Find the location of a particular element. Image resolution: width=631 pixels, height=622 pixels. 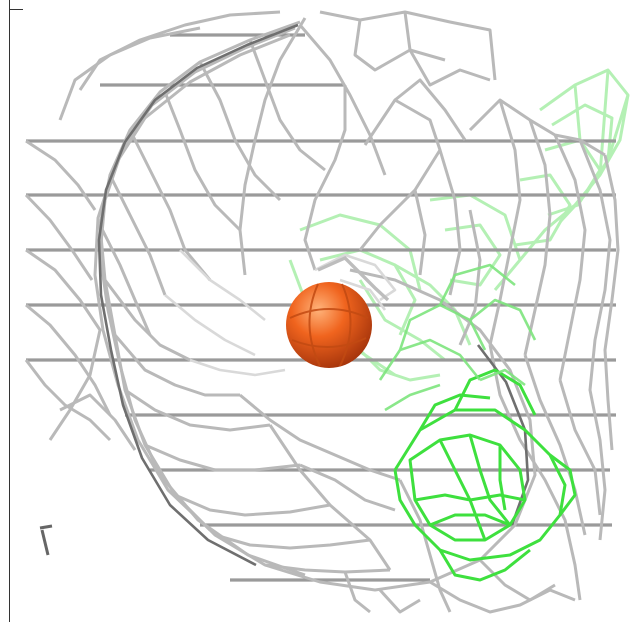

orange-sphere is located at coordinates (338, 311).